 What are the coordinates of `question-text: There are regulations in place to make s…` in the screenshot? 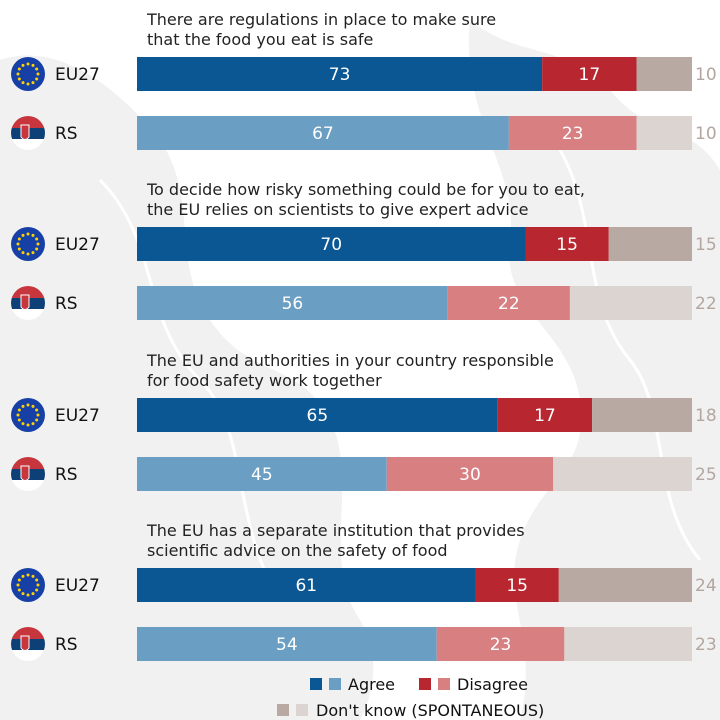 It's located at (321, 19).